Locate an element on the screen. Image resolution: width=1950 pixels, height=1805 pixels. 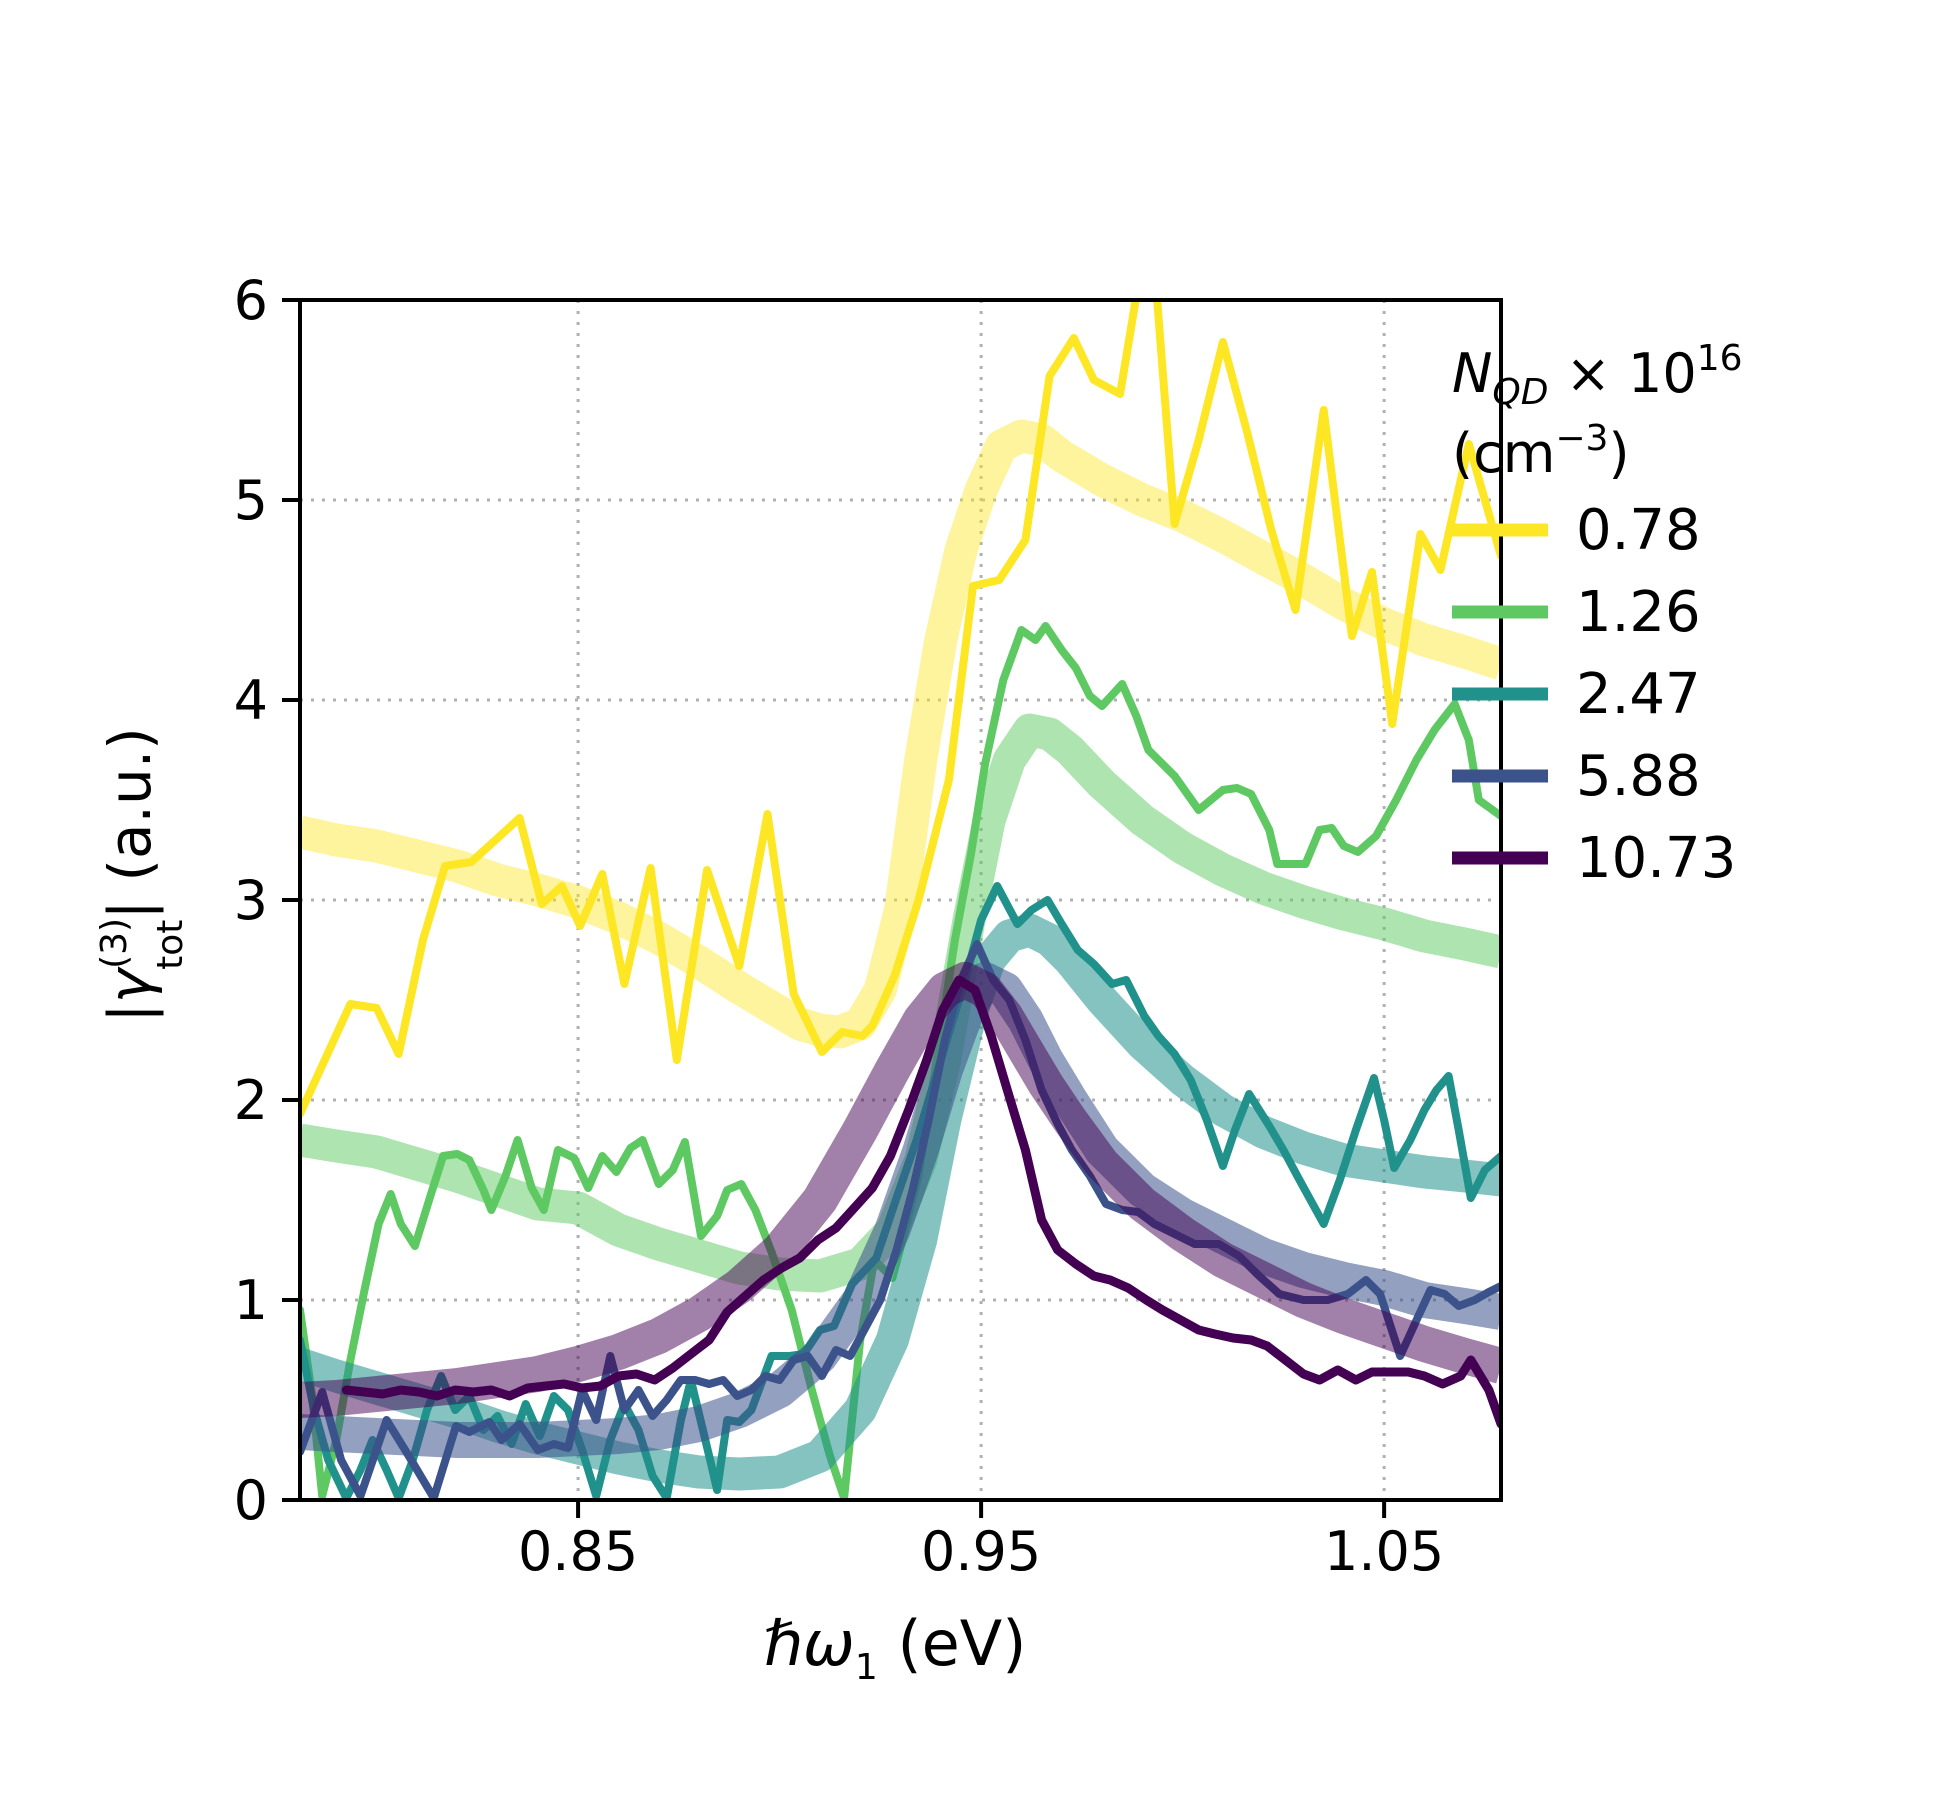
y-tick-label: 1 is located at coordinates (251, 1300).